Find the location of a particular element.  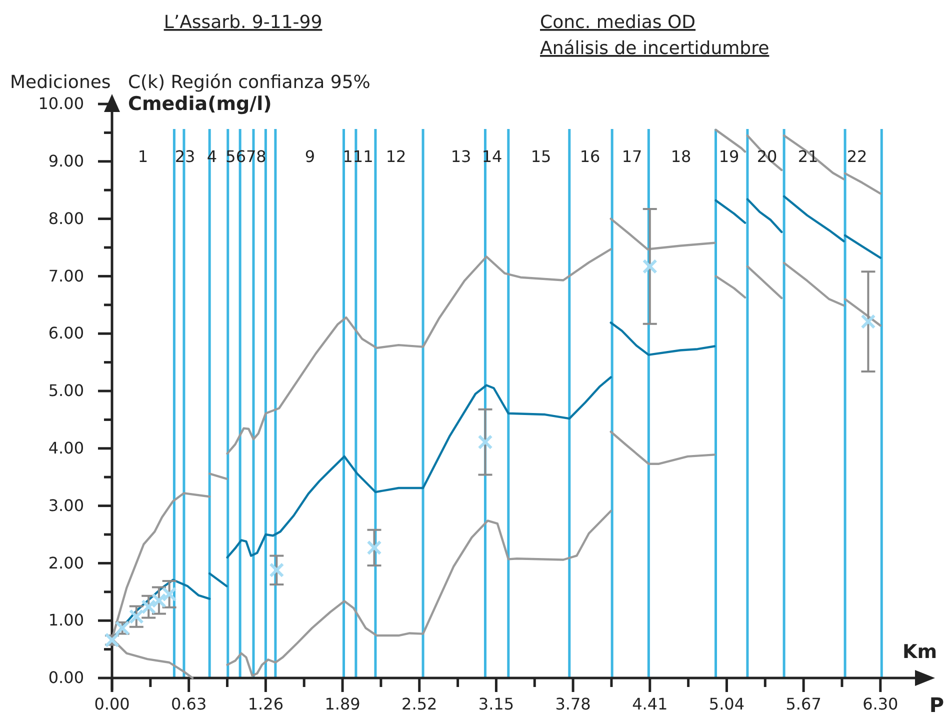

y-tick-label: 4.00 is located at coordinates (66, 448).